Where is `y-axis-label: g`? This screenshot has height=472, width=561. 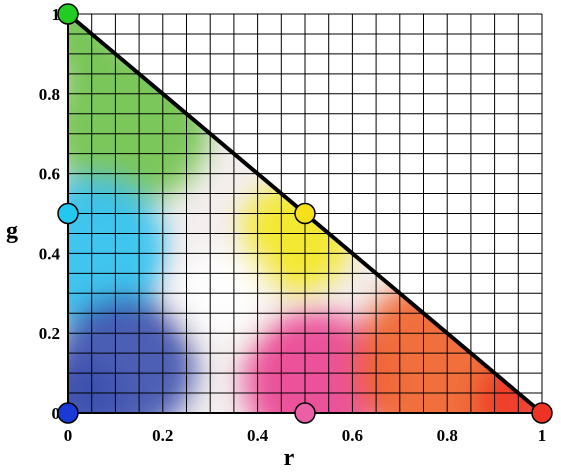 y-axis-label: g is located at coordinates (12, 231).